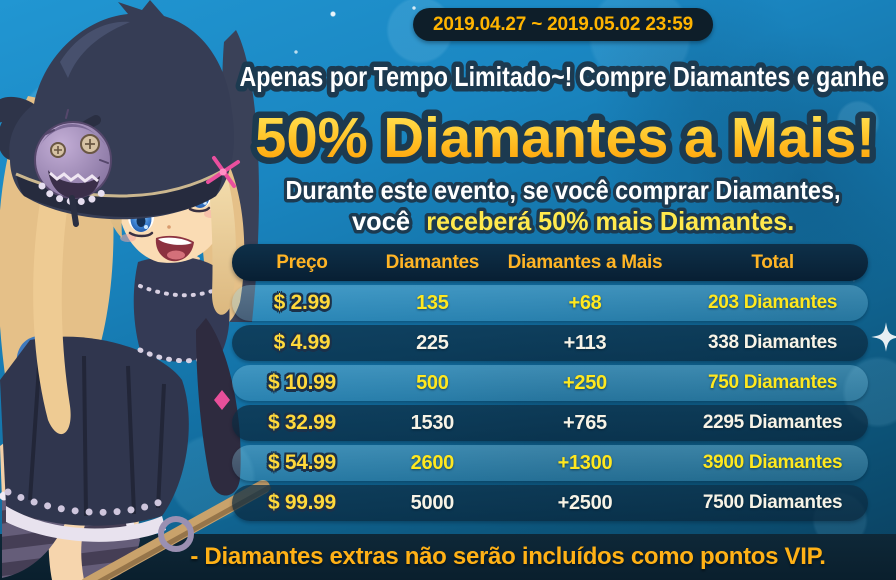 The height and width of the screenshot is (580, 896). What do you see at coordinates (550, 303) in the screenshot?
I see `table-row: $ 2.99 135 +68 203 Diamantes` at bounding box center [550, 303].